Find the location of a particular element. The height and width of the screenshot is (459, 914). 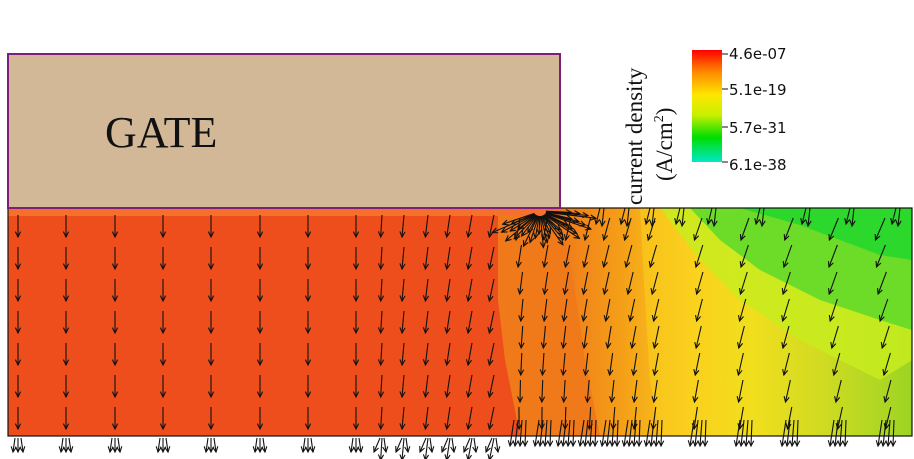

gate-label: GATE is located at coordinates (161, 132).